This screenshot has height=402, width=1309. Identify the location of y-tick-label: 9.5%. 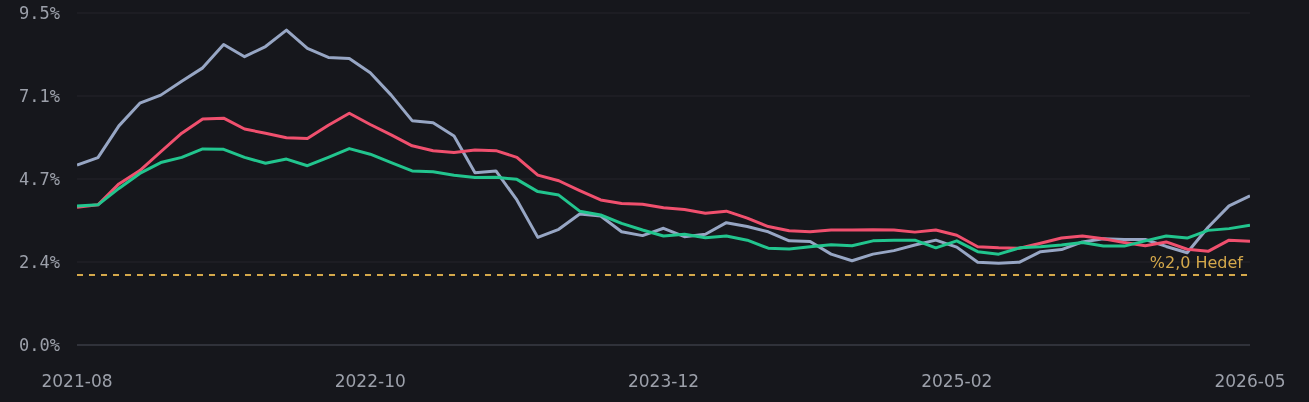
(39, 13).